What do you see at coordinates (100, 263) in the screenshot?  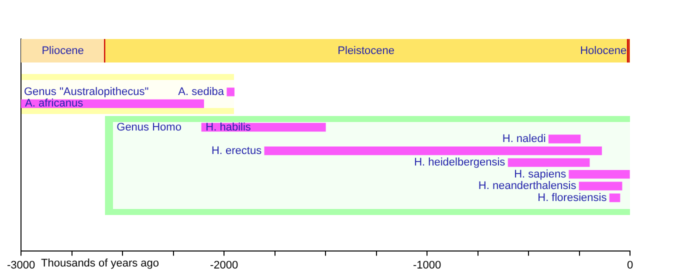 I see `x-axis-title: Thousands of years ago` at bounding box center [100, 263].